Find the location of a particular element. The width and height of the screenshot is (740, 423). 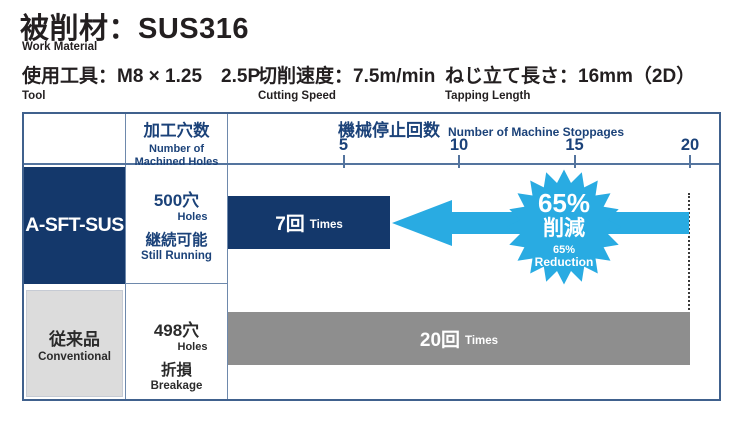

holes-header-jp: 加工穴数 is located at coordinates (176, 131).